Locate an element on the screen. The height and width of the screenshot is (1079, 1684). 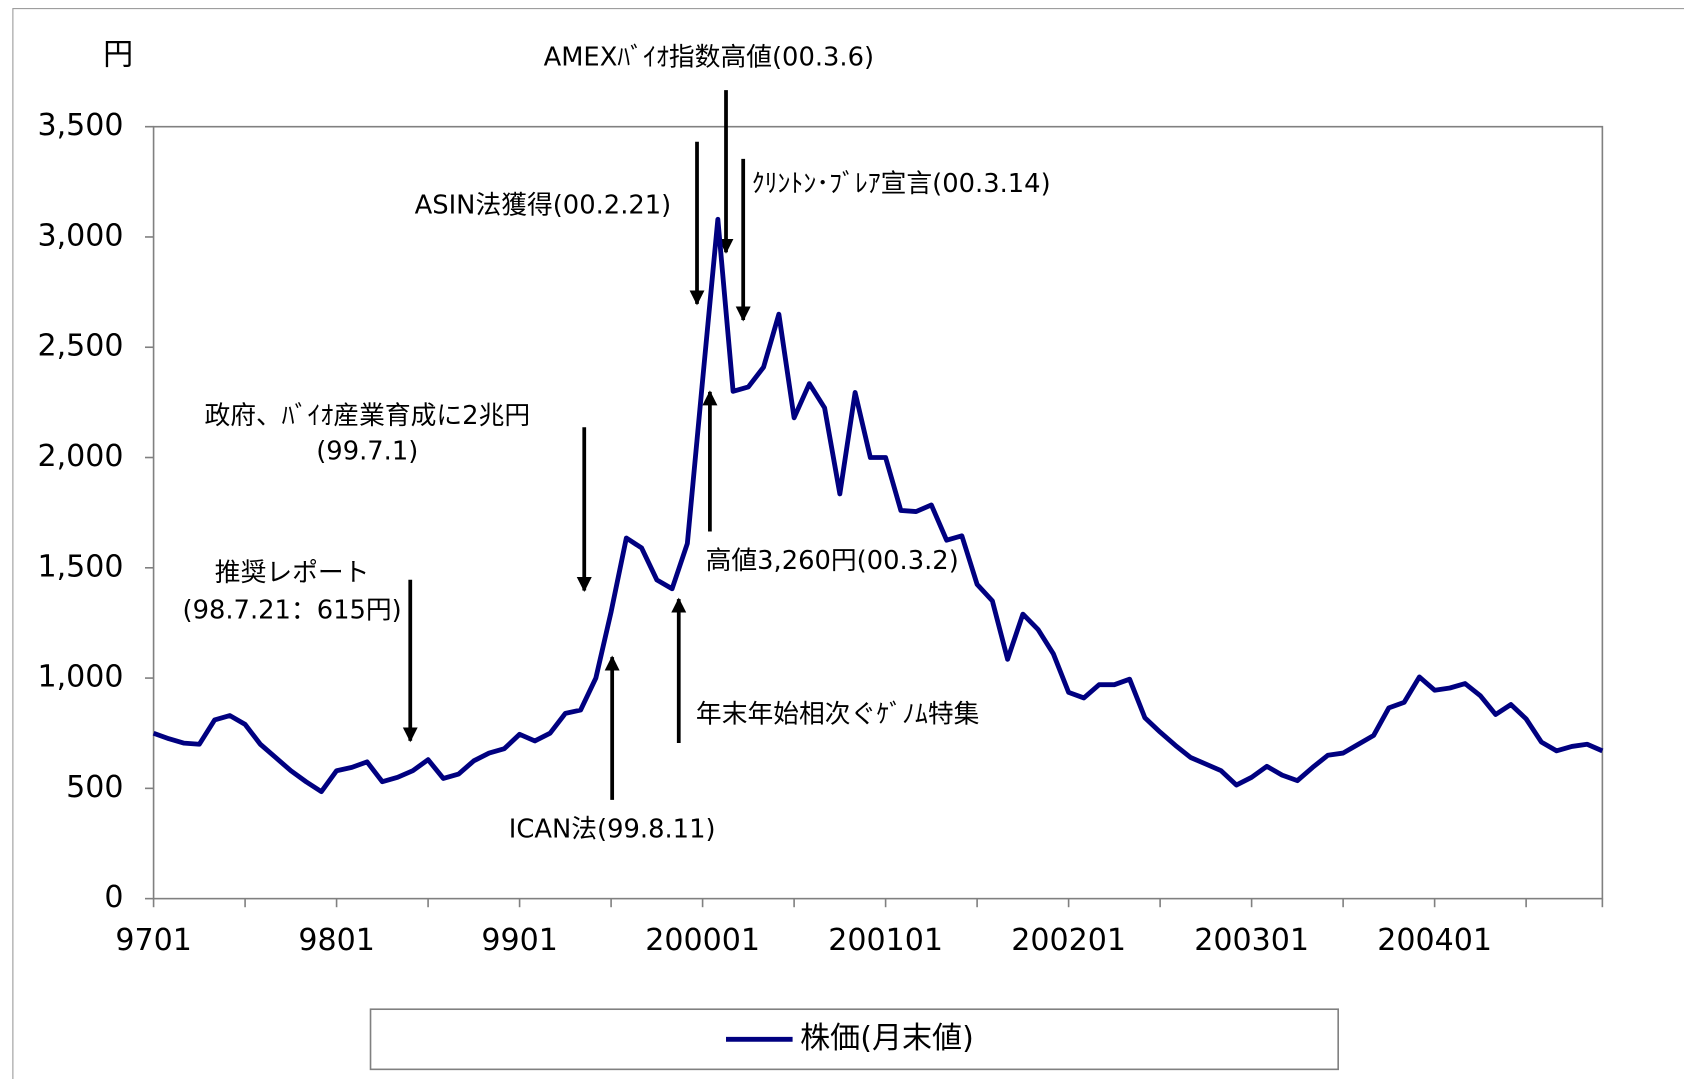
annotation: 高値3,260円(00.3.2) is located at coordinates (832, 561).